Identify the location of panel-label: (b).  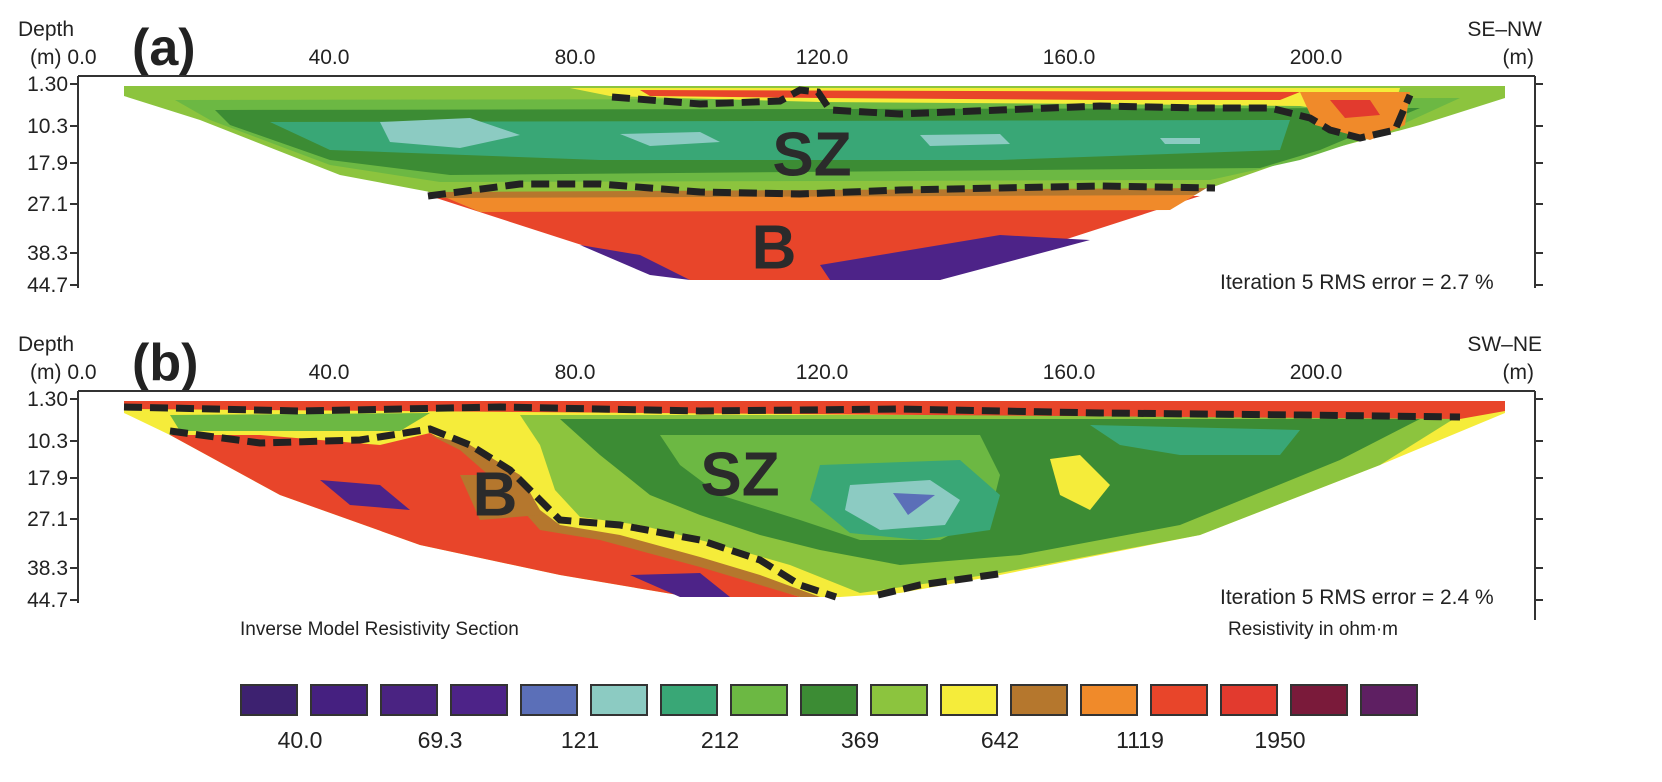
(165, 363).